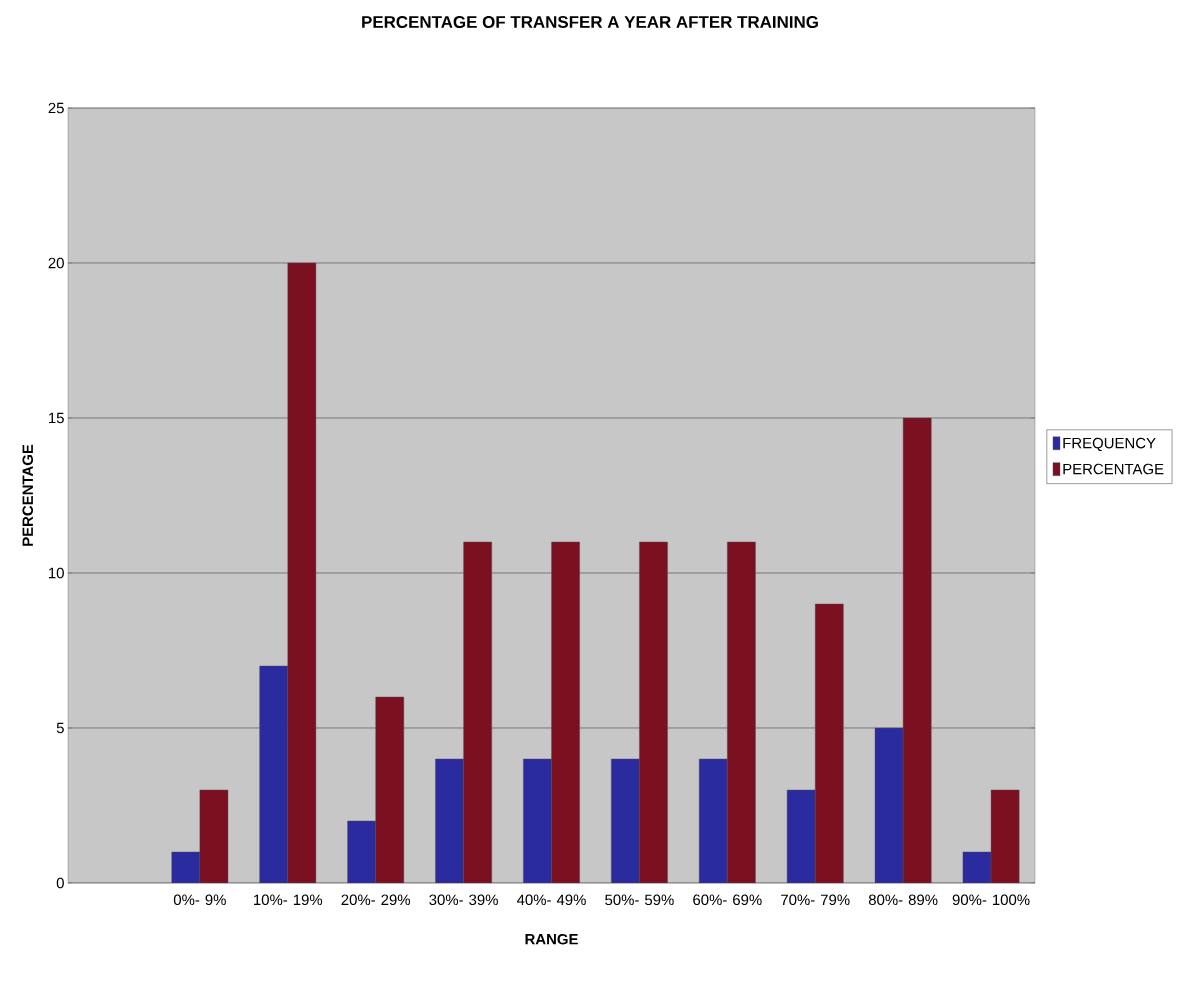 The width and height of the screenshot is (1194, 994). Describe the element at coordinates (56, 418) in the screenshot. I see `y-tick-label: 15` at that location.